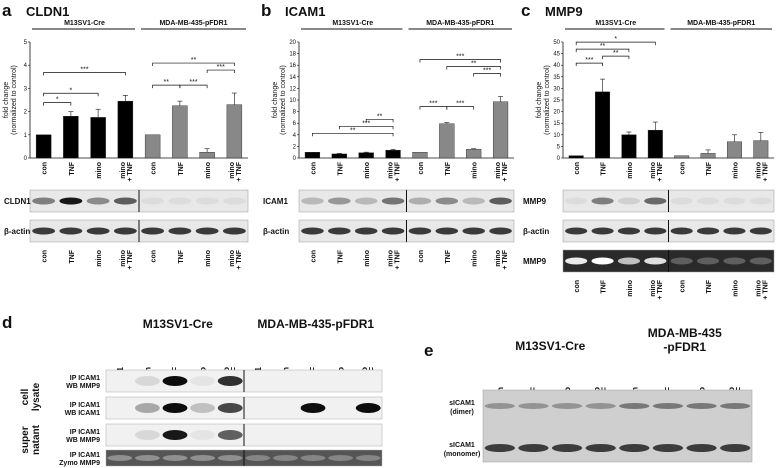 The height and width of the screenshot is (468, 778). Describe the element at coordinates (236, 259) in the screenshot. I see `blot-lane-label: mino + TNF` at that location.